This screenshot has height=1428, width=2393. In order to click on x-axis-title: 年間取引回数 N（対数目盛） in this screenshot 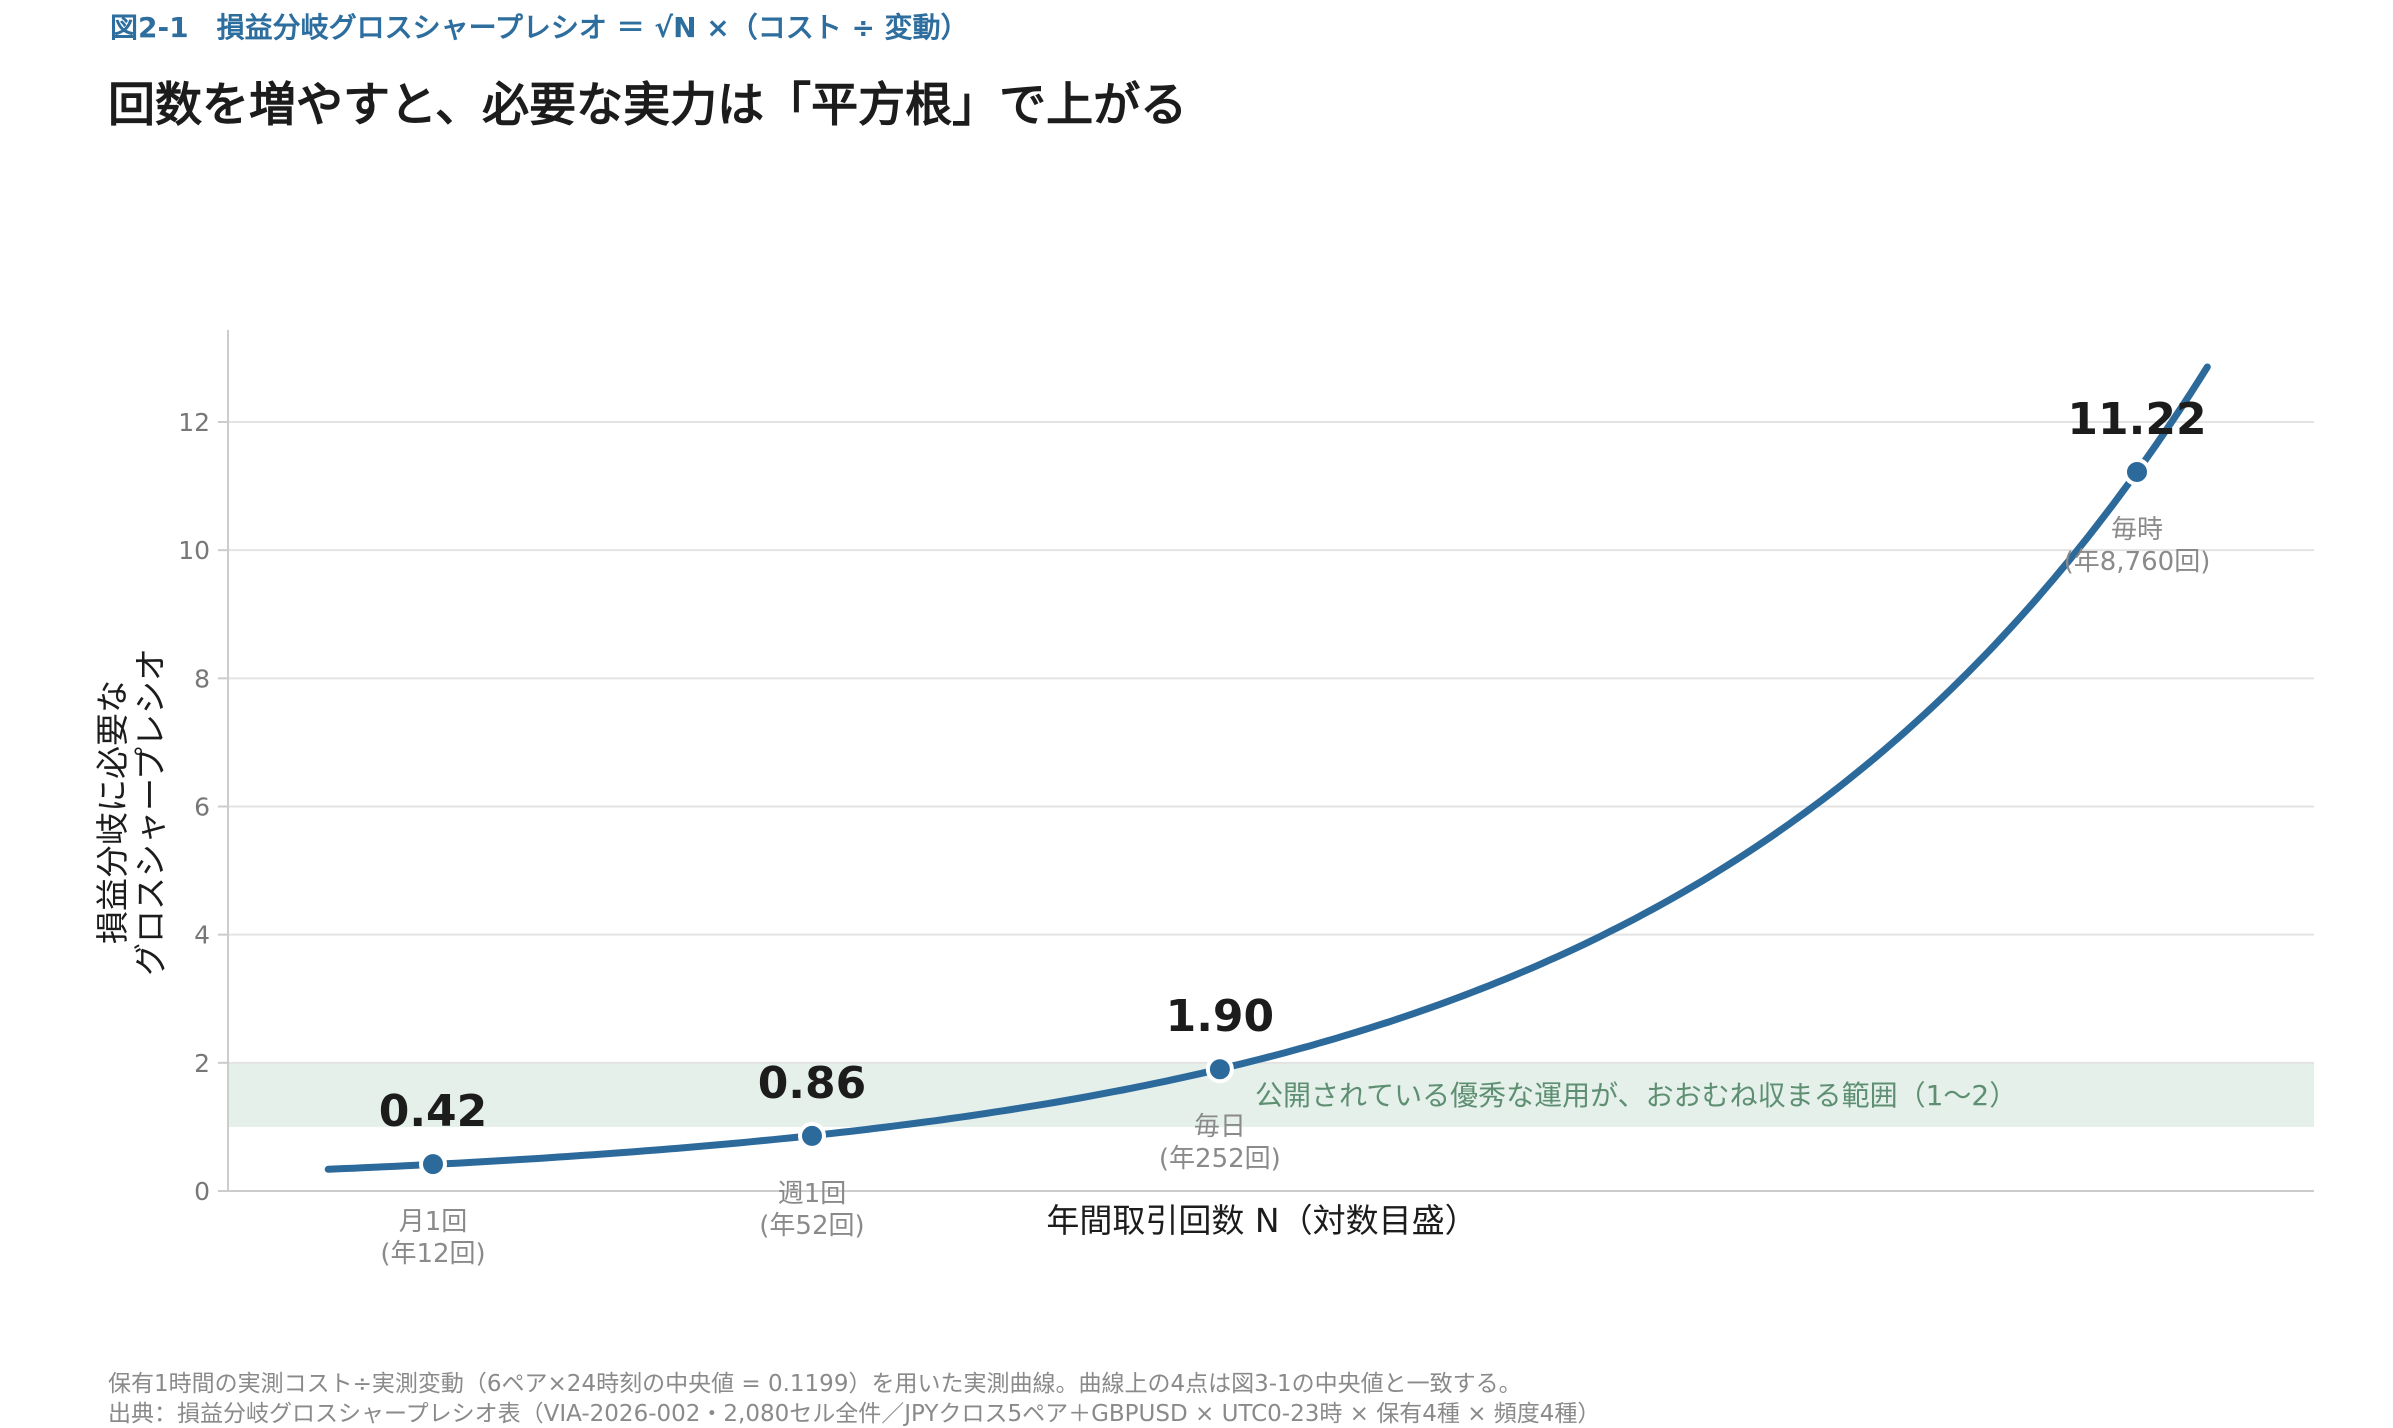, I will do `click(1261, 1220)`.